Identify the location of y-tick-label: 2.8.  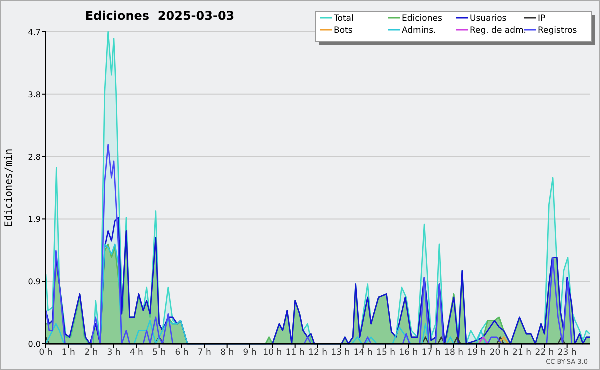
(34, 157).